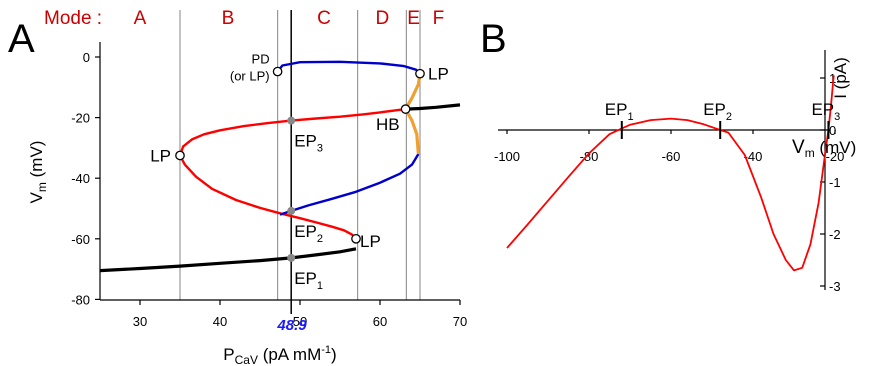 This screenshot has height=366, width=874. What do you see at coordinates (261, 59) in the screenshot?
I see `pd-label: PD` at bounding box center [261, 59].